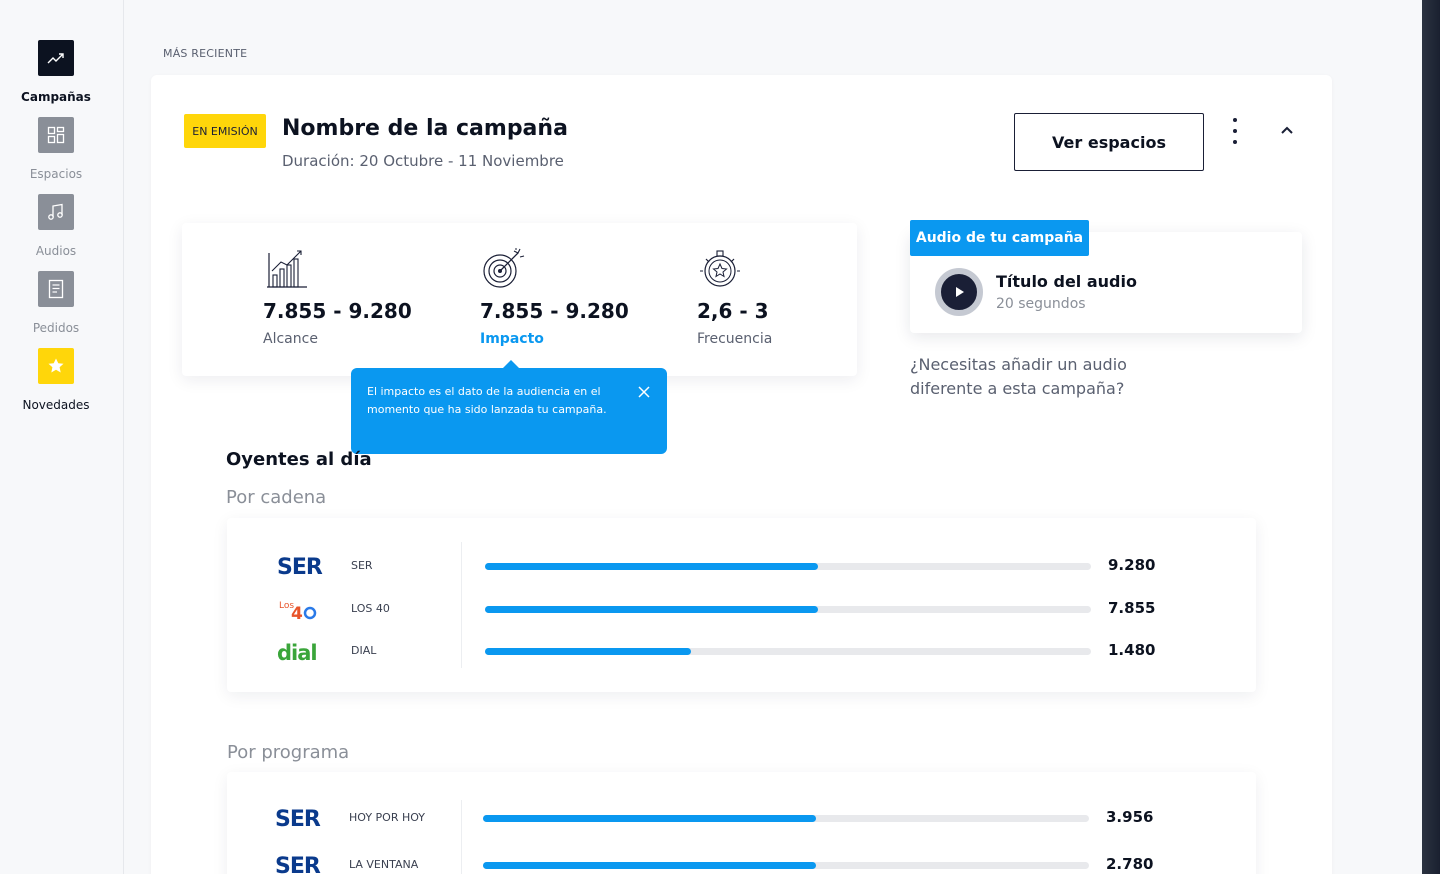 This screenshot has height=874, width=1440. Describe the element at coordinates (297, 612) in the screenshot. I see `svg-text: 4` at that location.